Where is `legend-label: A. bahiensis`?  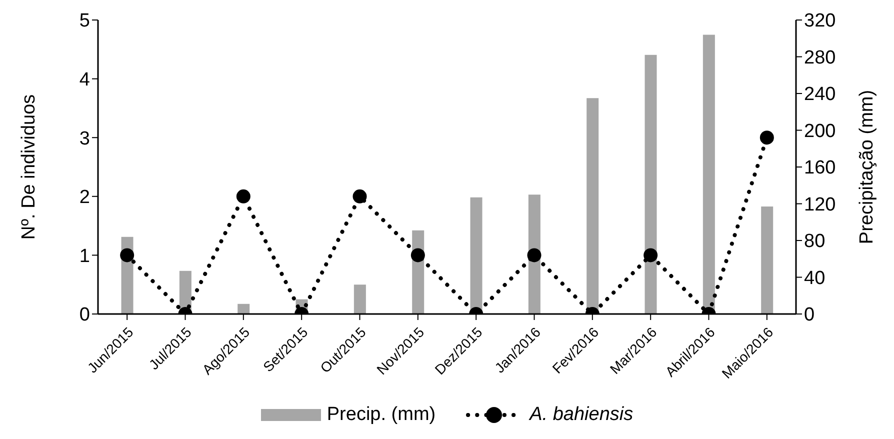
legend-label: A. bahiensis is located at coordinates (582, 415).